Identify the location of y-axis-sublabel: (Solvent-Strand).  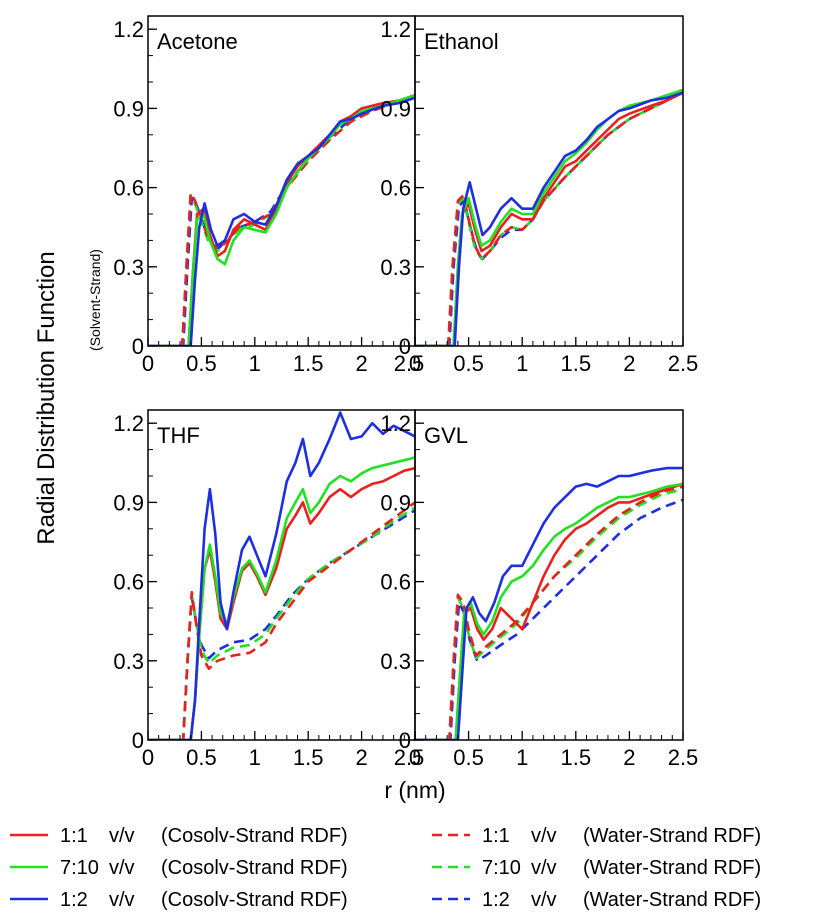
(95, 300).